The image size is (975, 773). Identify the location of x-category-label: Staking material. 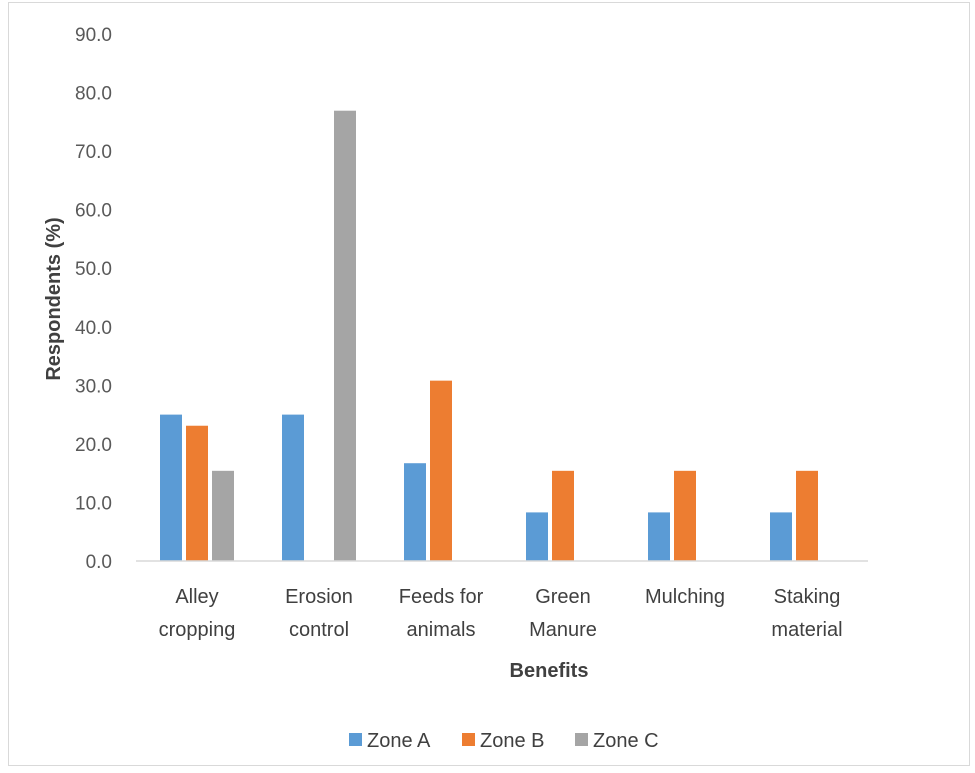
(806, 613).